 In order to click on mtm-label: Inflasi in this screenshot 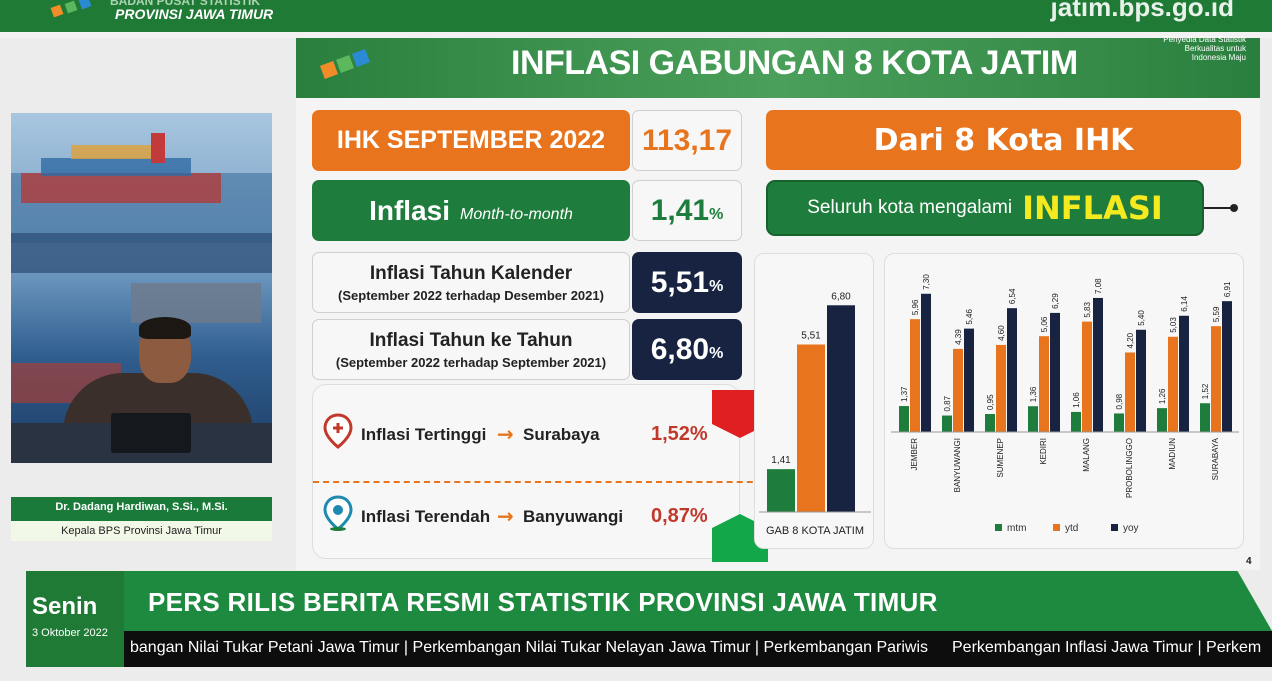, I will do `click(409, 210)`.